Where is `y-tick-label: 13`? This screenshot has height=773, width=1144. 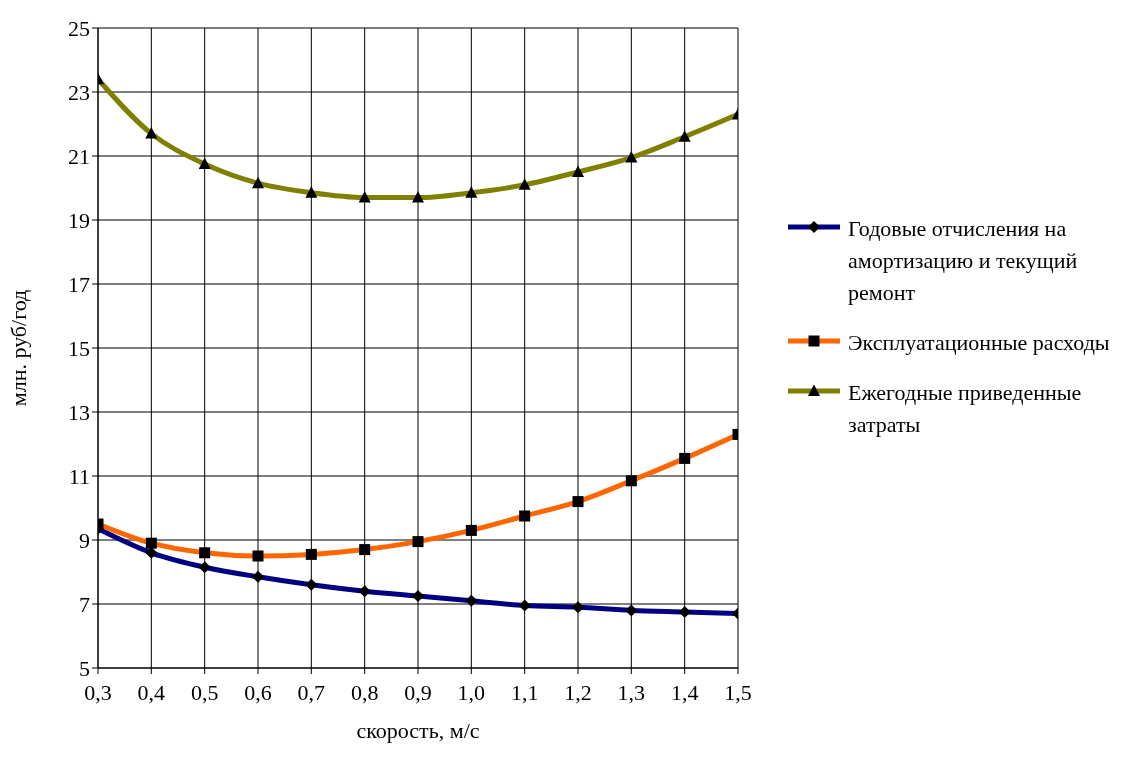
y-tick-label: 13 is located at coordinates (79, 412).